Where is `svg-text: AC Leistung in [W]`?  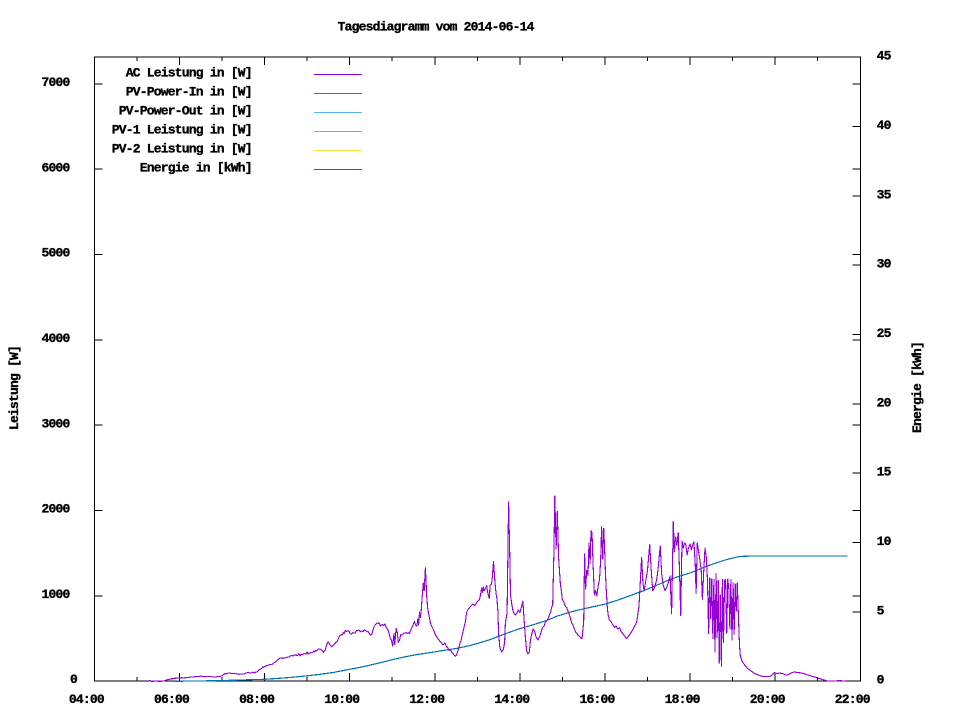 svg-text: AC Leistung in [W] is located at coordinates (189, 72).